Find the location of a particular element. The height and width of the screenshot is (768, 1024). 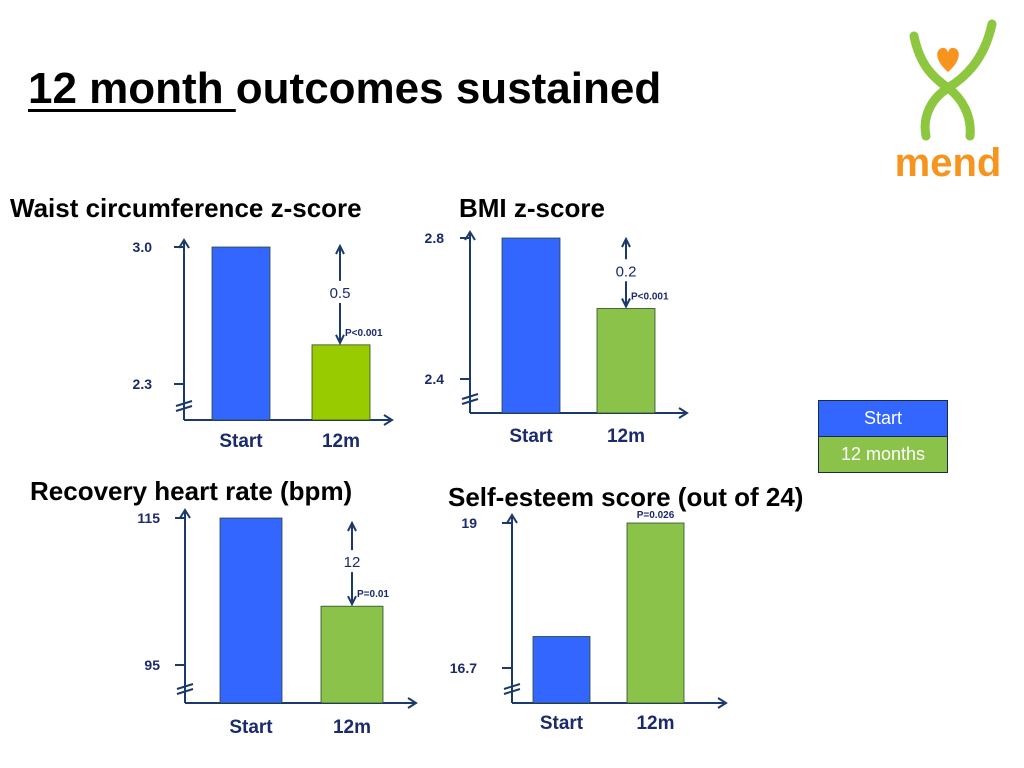

logo-heart-icon is located at coordinates (948, 59).